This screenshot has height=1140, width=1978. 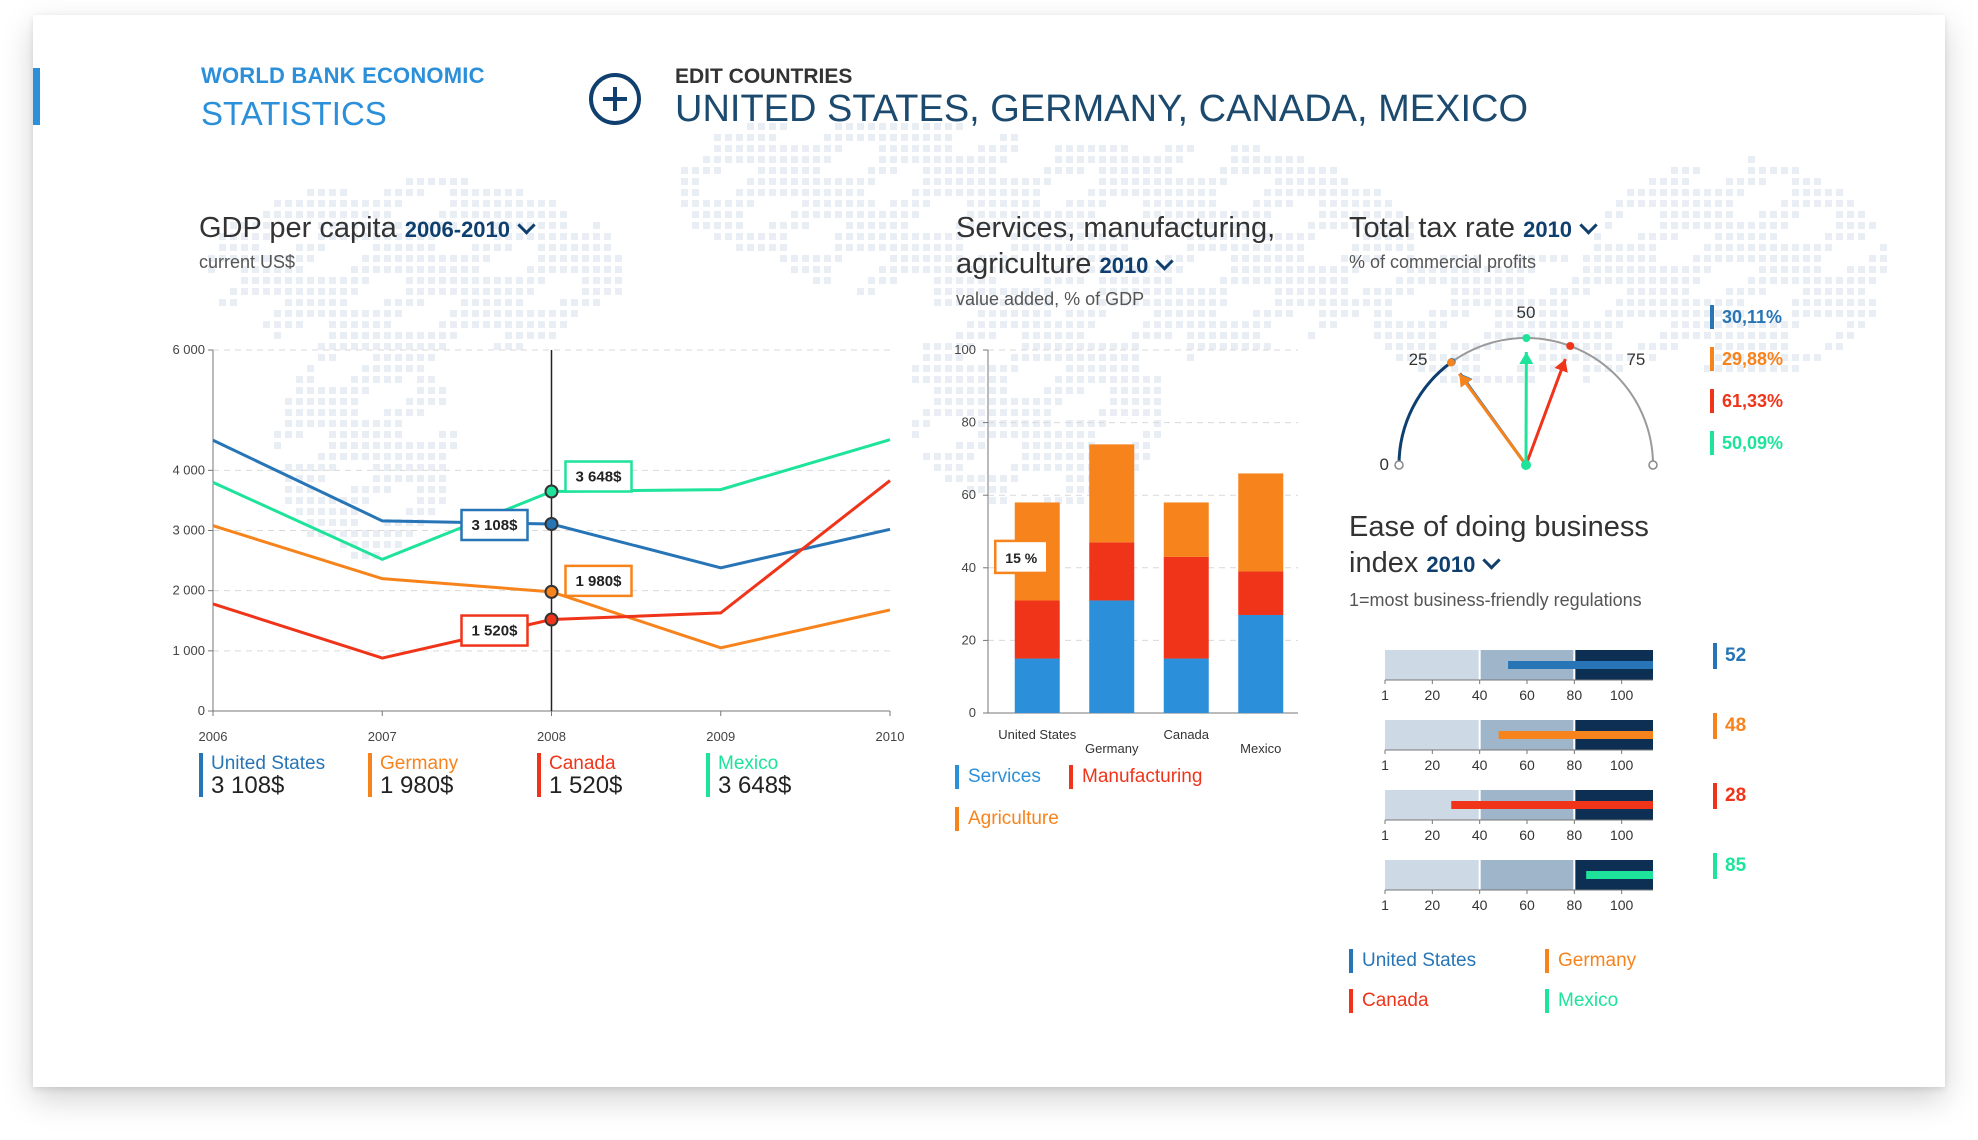 I want to click on gdp-data-label: 3 108$, so click(x=495, y=525).